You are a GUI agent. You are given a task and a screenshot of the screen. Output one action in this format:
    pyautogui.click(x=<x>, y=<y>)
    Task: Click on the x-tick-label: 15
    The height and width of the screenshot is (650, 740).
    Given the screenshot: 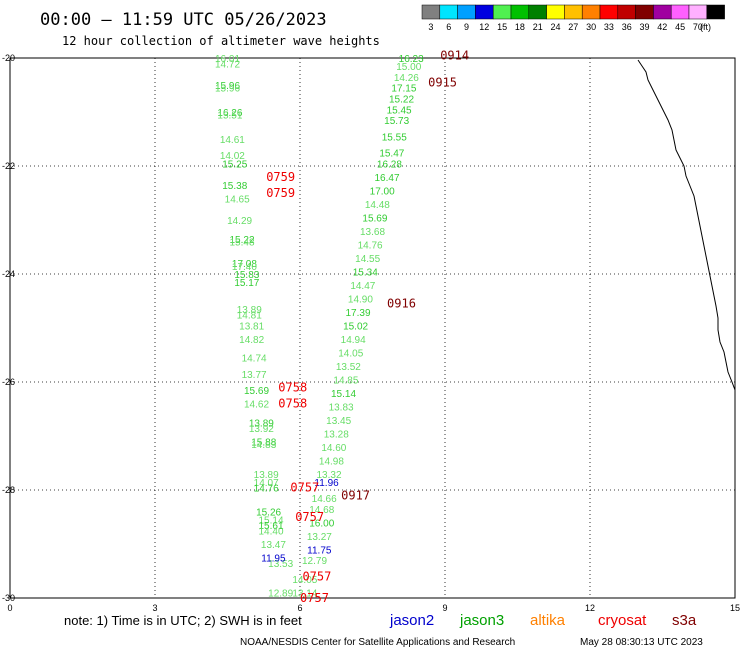 What is the action you would take?
    pyautogui.click(x=735, y=608)
    